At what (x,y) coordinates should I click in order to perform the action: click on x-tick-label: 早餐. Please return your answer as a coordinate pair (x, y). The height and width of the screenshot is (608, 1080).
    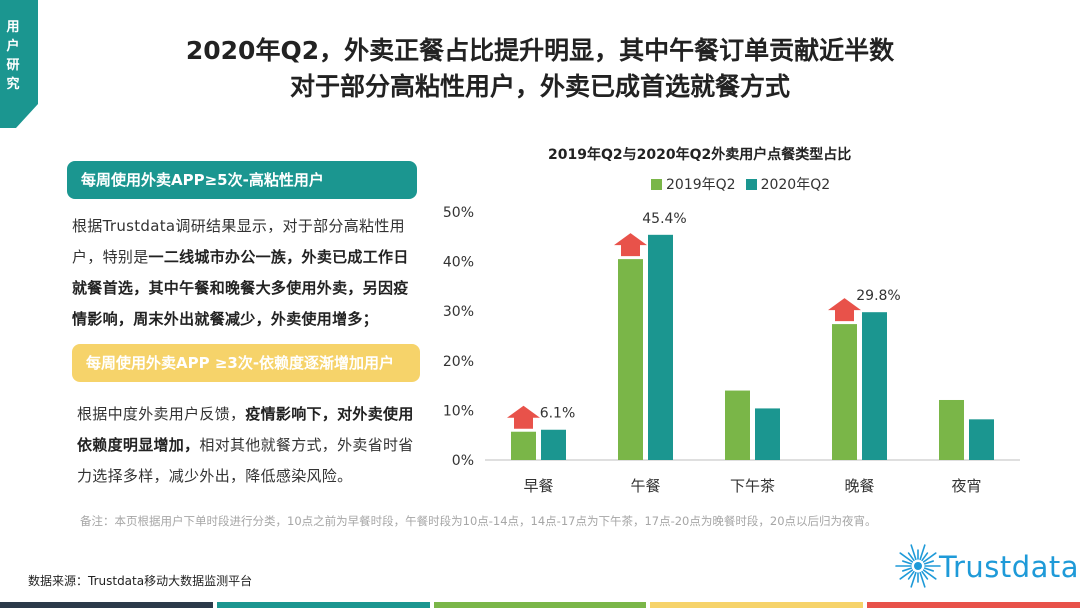
    Looking at the image, I should click on (538, 486).